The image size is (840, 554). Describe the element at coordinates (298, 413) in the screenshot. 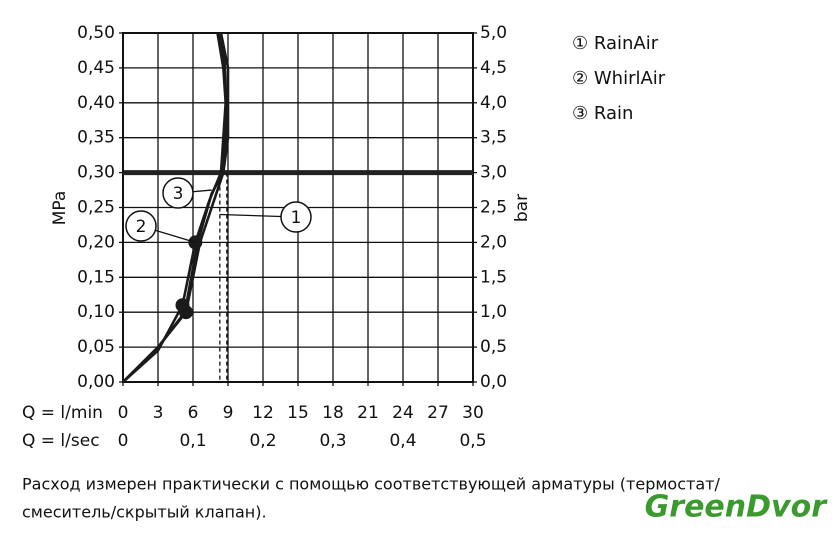

I see `x-tick-label: 15` at that location.